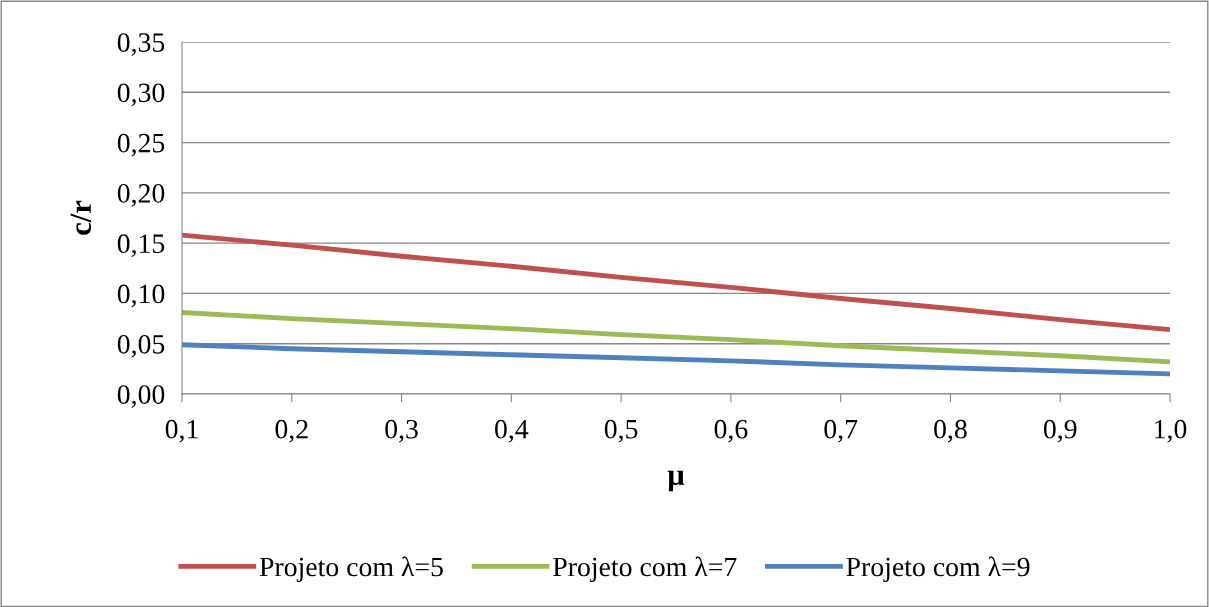 This screenshot has height=607, width=1209. Describe the element at coordinates (1060, 431) in the screenshot. I see `x-tick-label: 0,9` at that location.